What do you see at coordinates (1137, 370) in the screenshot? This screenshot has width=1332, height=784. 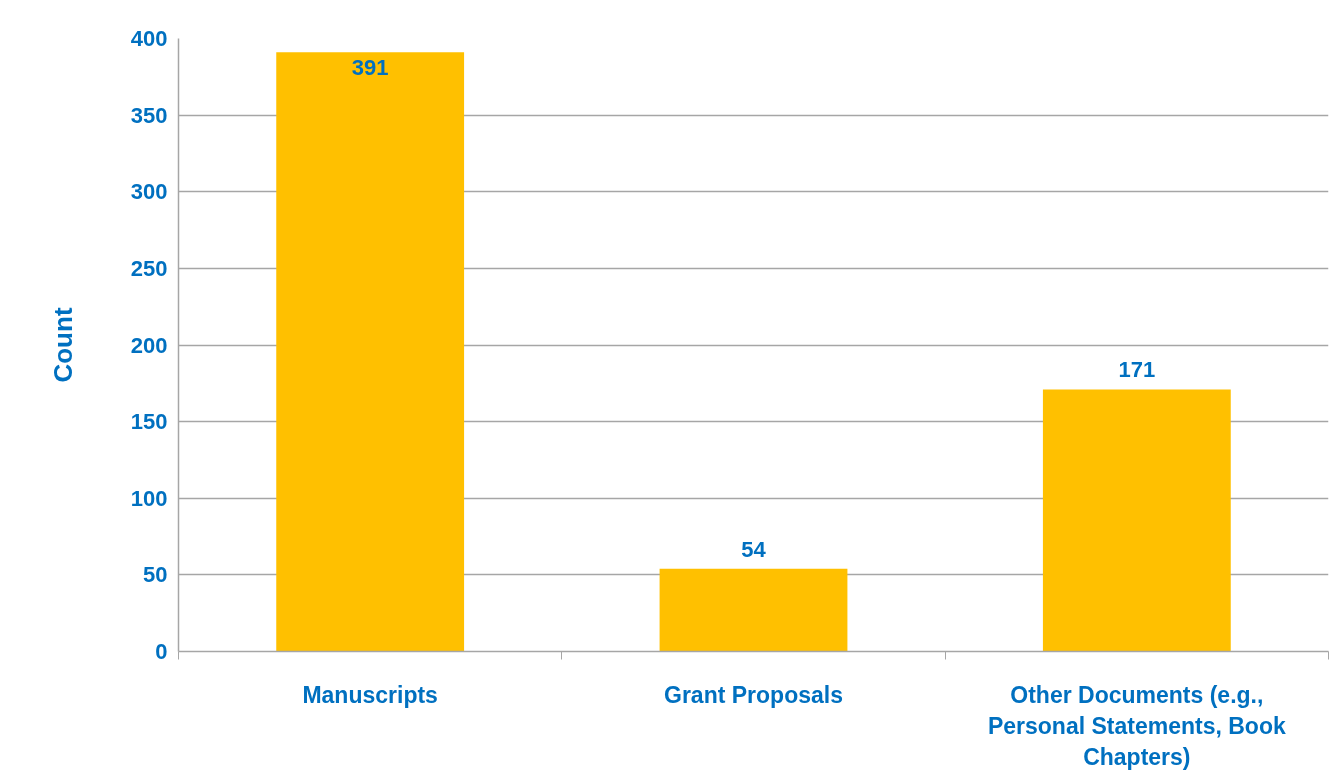 I see `data-label: 171` at bounding box center [1137, 370].